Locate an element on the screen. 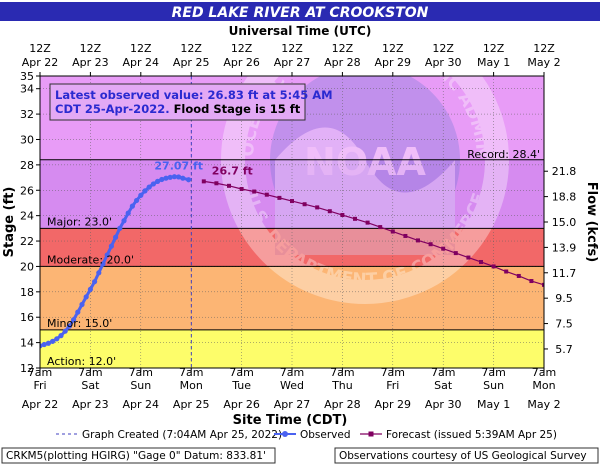 The width and height of the screenshot is (600, 465). y-tick-label: 14 is located at coordinates (27, 343).